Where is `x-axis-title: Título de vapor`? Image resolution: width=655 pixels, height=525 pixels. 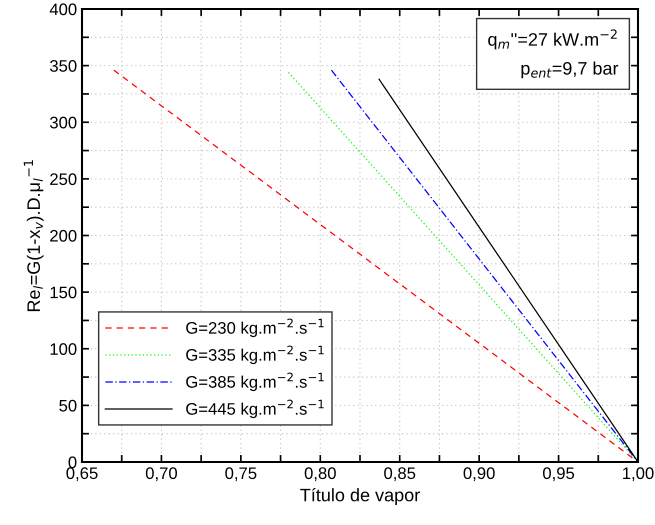 x-axis-title: Título de vapor is located at coordinates (360, 496).